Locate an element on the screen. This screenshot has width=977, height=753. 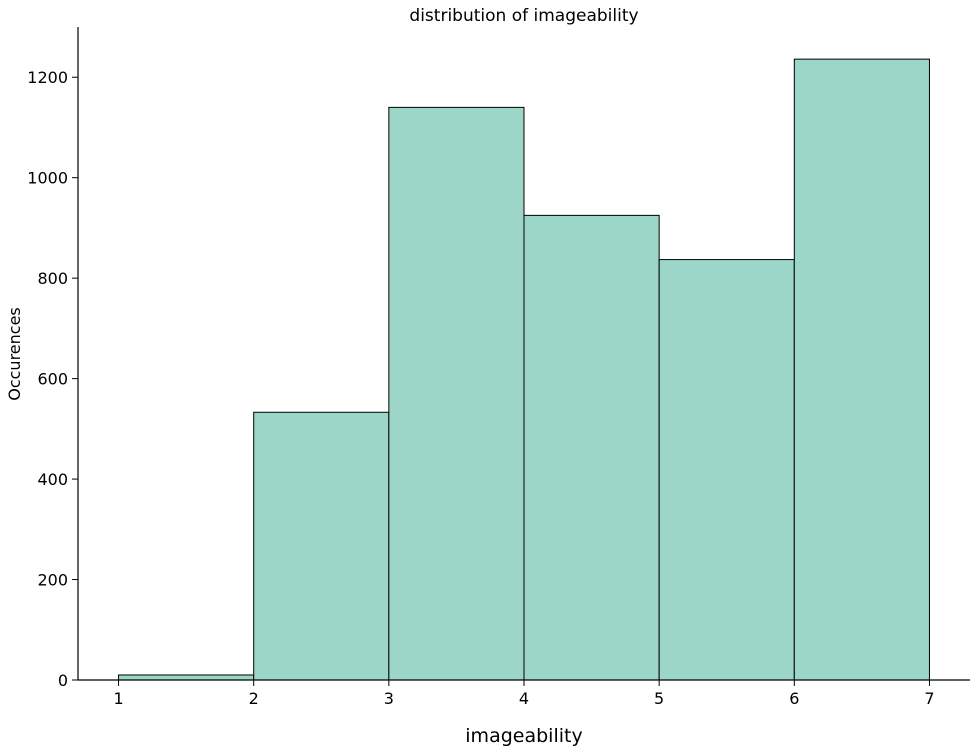
y-tick-label-0: 0 is located at coordinates (63, 680).